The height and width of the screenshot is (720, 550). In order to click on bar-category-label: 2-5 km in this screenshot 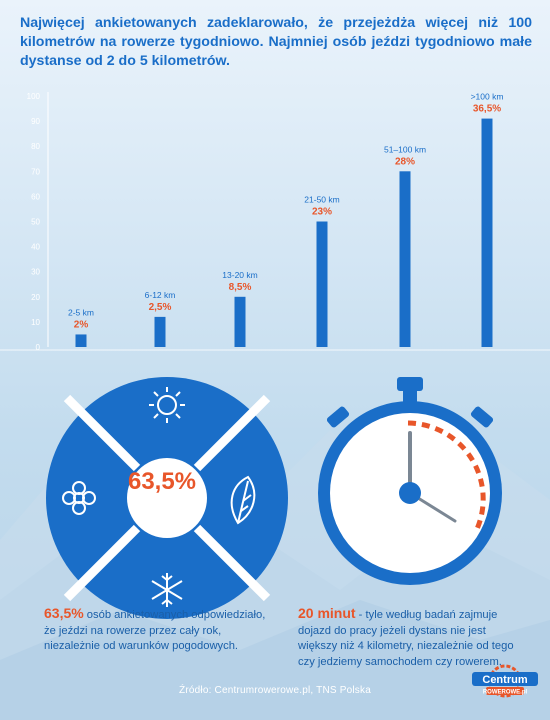, I will do `click(81, 312)`.